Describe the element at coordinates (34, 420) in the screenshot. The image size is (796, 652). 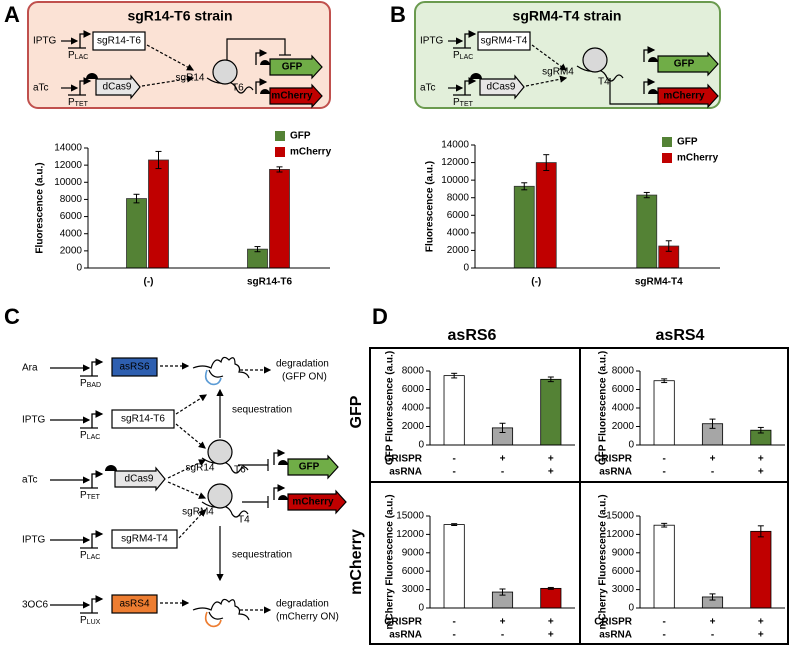
I see `inducer: IPTG` at that location.